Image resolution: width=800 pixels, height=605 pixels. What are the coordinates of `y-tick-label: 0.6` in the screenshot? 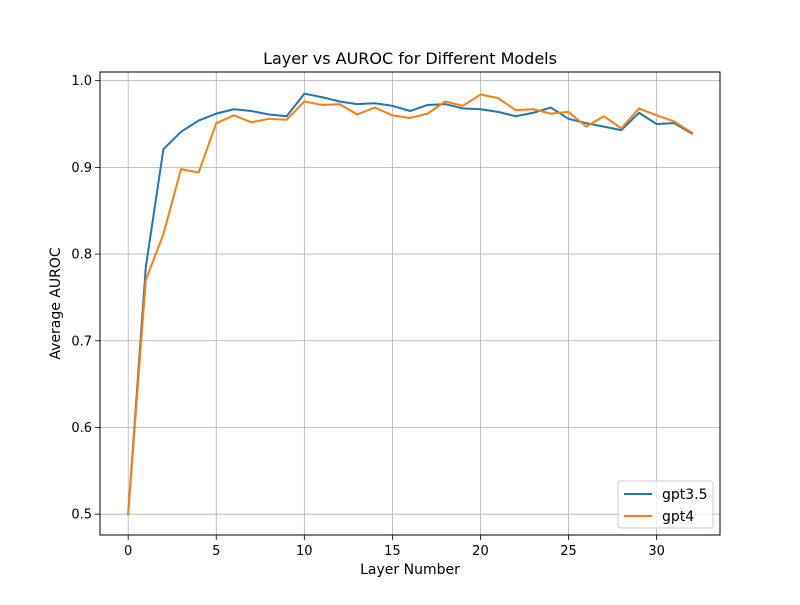 It's located at (81, 428).